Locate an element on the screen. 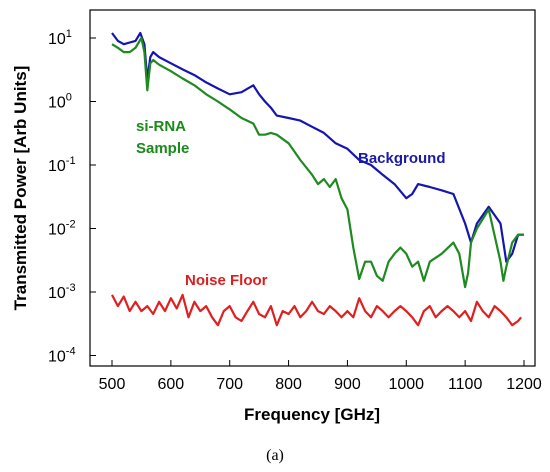 The height and width of the screenshot is (472, 550). x-tick-label: 600 is located at coordinates (171, 384).